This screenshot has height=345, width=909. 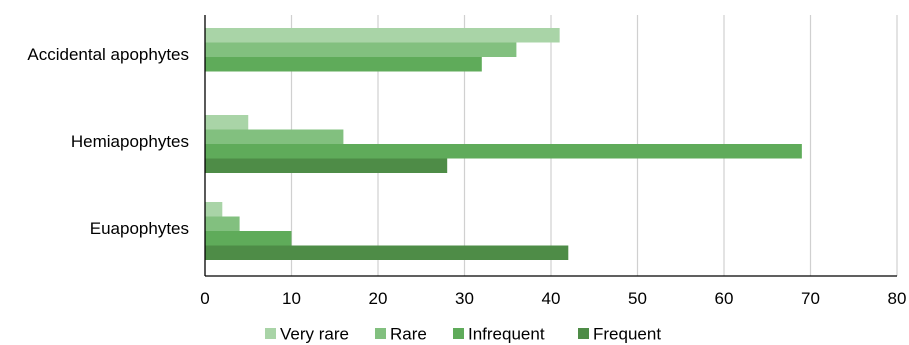 I want to click on legend-swatch-frequent, so click(x=583, y=333).